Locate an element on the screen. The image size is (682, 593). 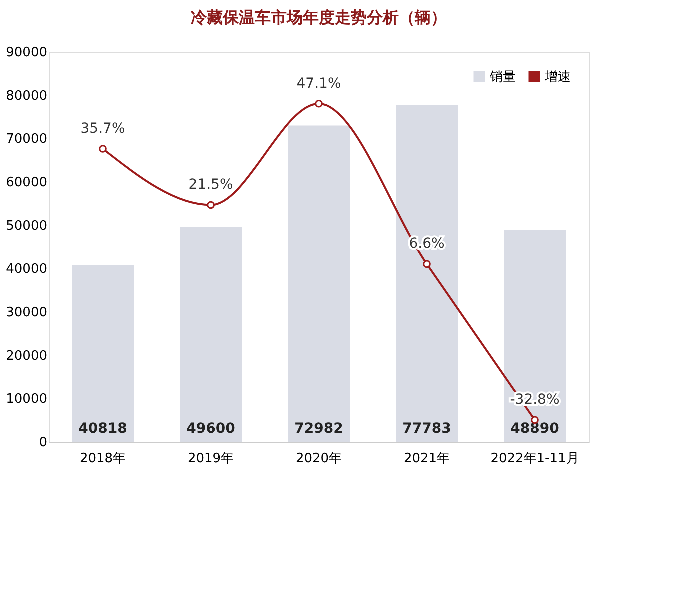
y-tick-label: 60000 is located at coordinates (27, 183).